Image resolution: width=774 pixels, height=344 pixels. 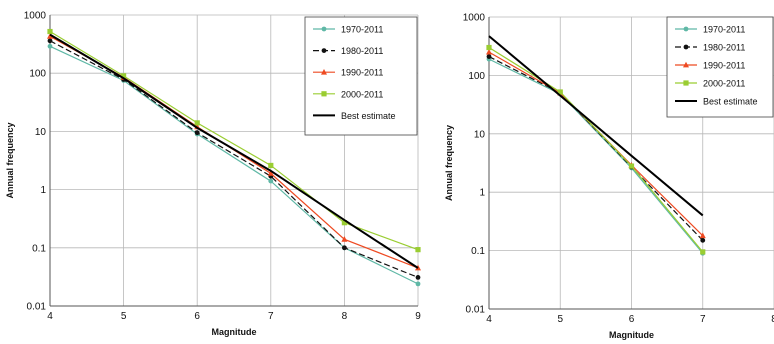 I want to click on series-line, so click(x=596, y=126).